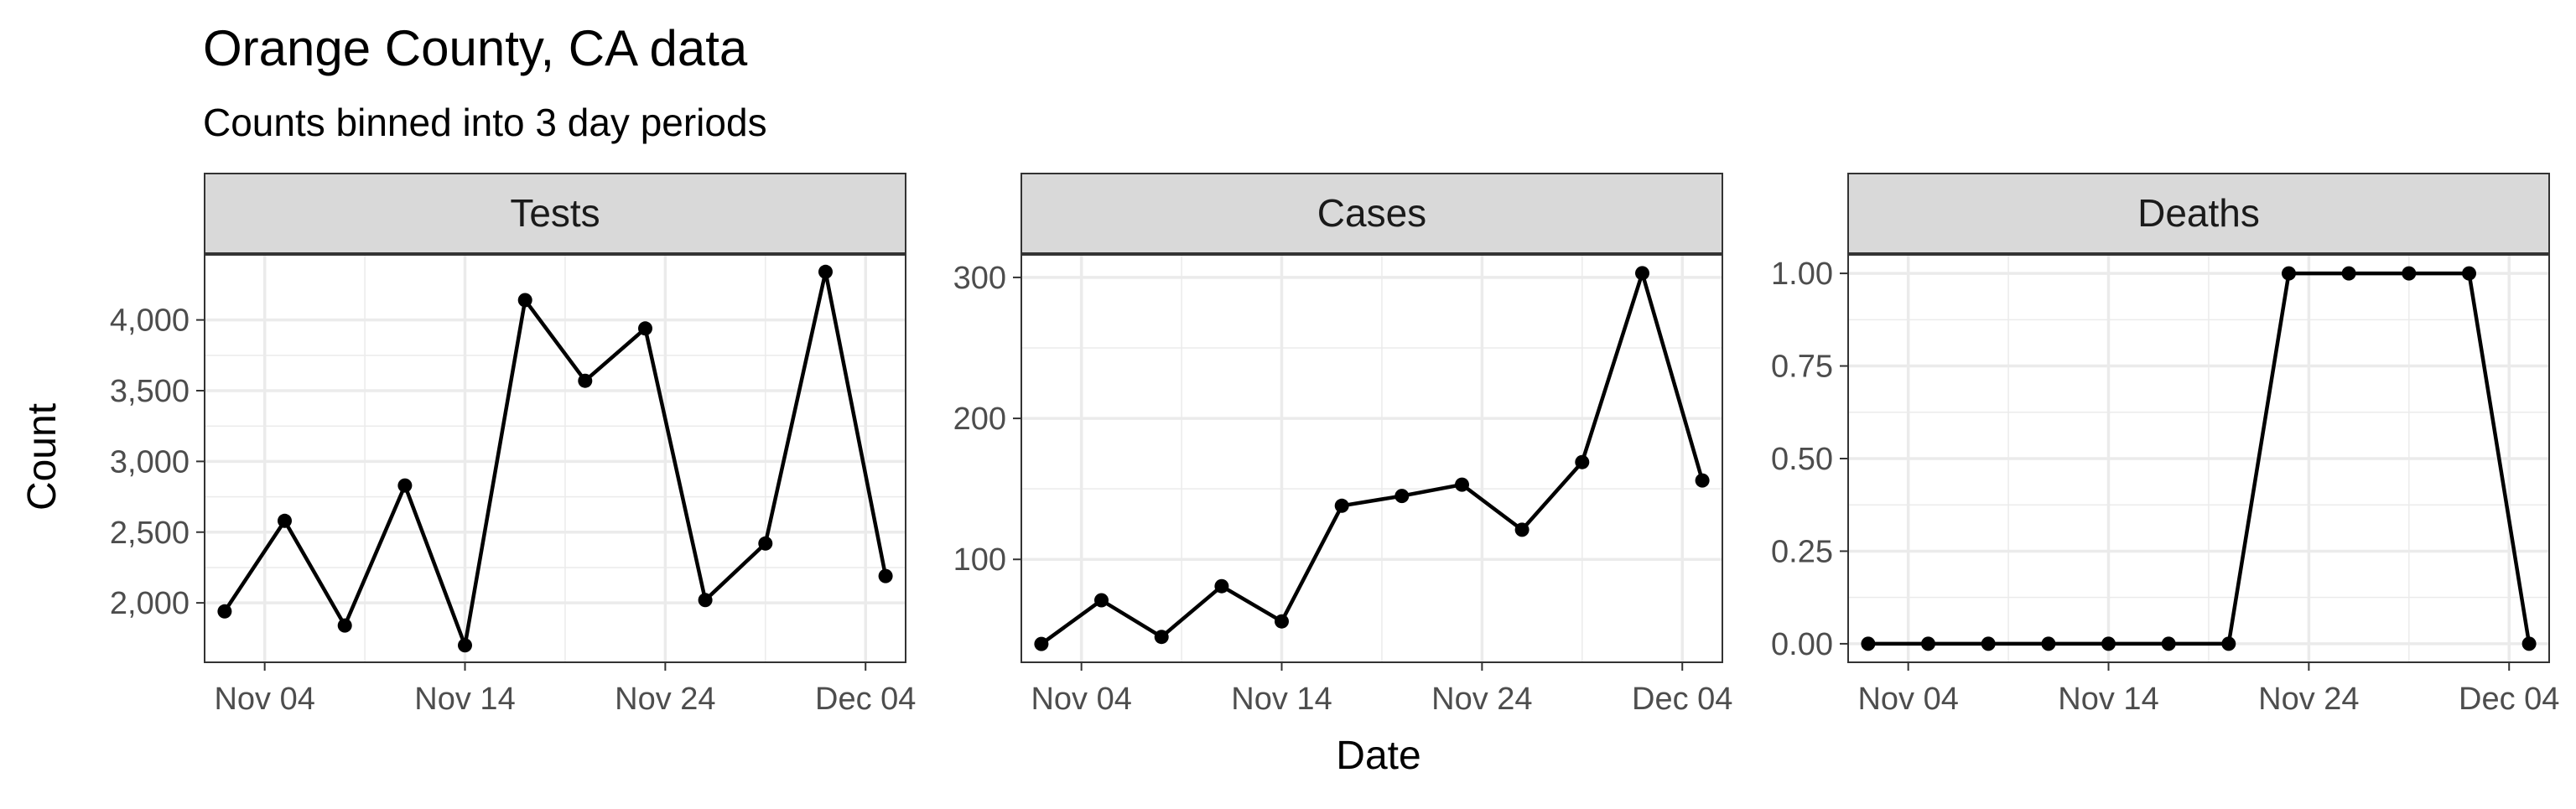  I want to click on y-tick-label: 0.50, so click(1802, 460).